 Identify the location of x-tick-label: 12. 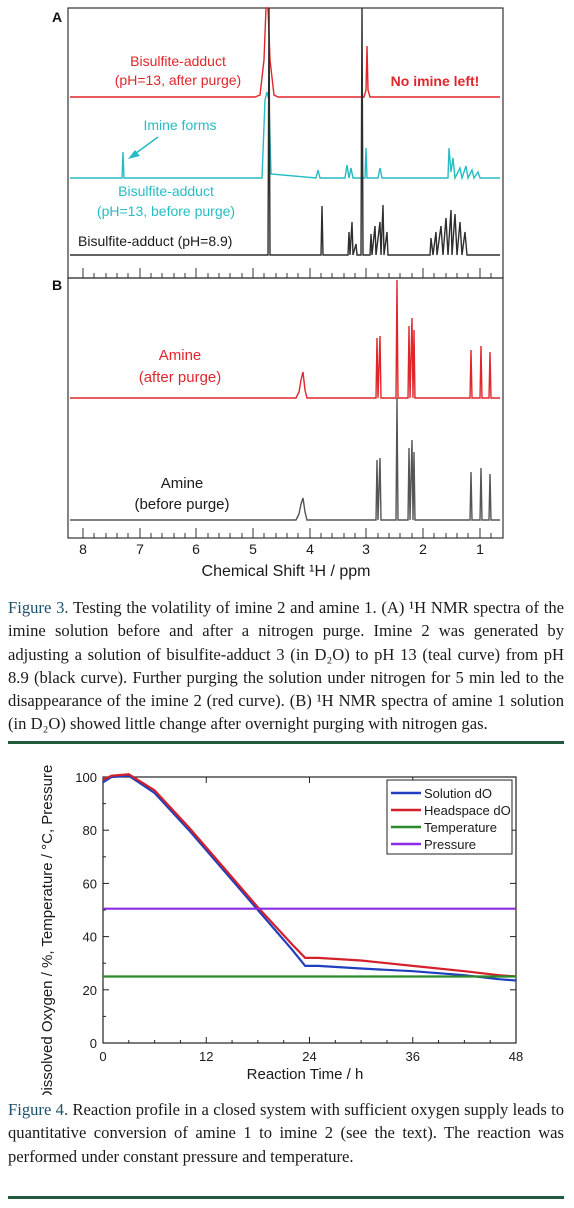
(206, 1056).